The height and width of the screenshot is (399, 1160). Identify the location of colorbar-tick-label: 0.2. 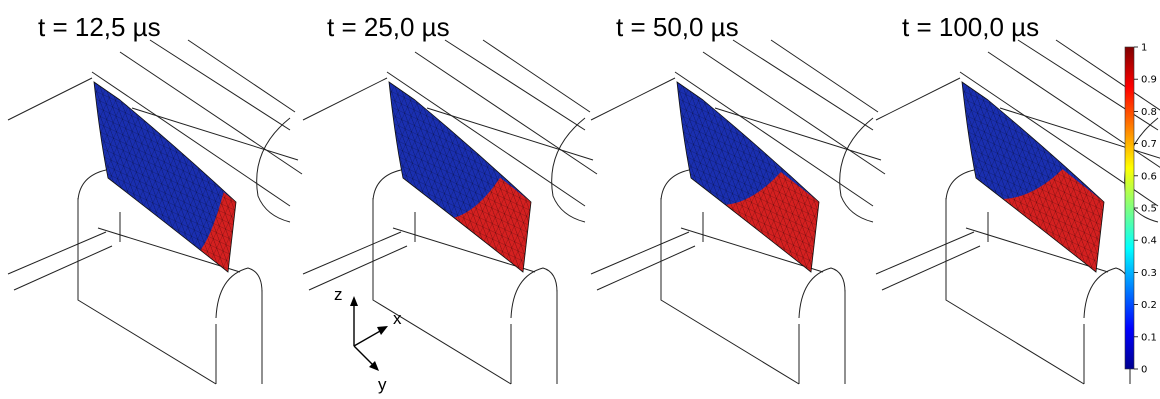
(1149, 305).